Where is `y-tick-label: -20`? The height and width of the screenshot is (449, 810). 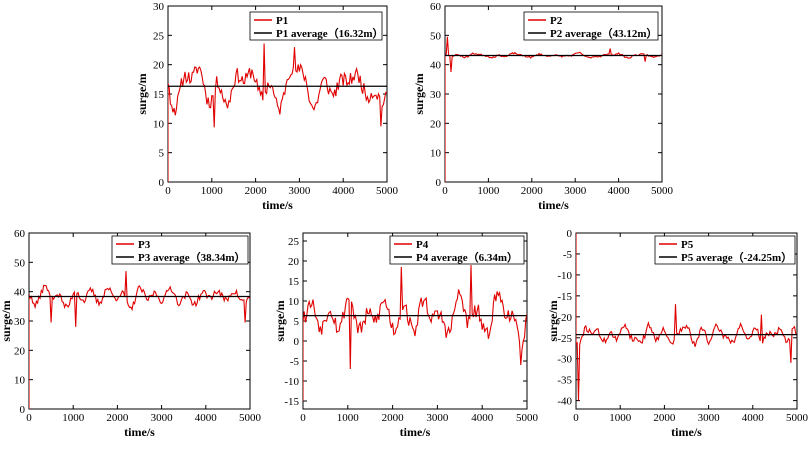
y-tick-label: -20 is located at coordinates (564, 318).